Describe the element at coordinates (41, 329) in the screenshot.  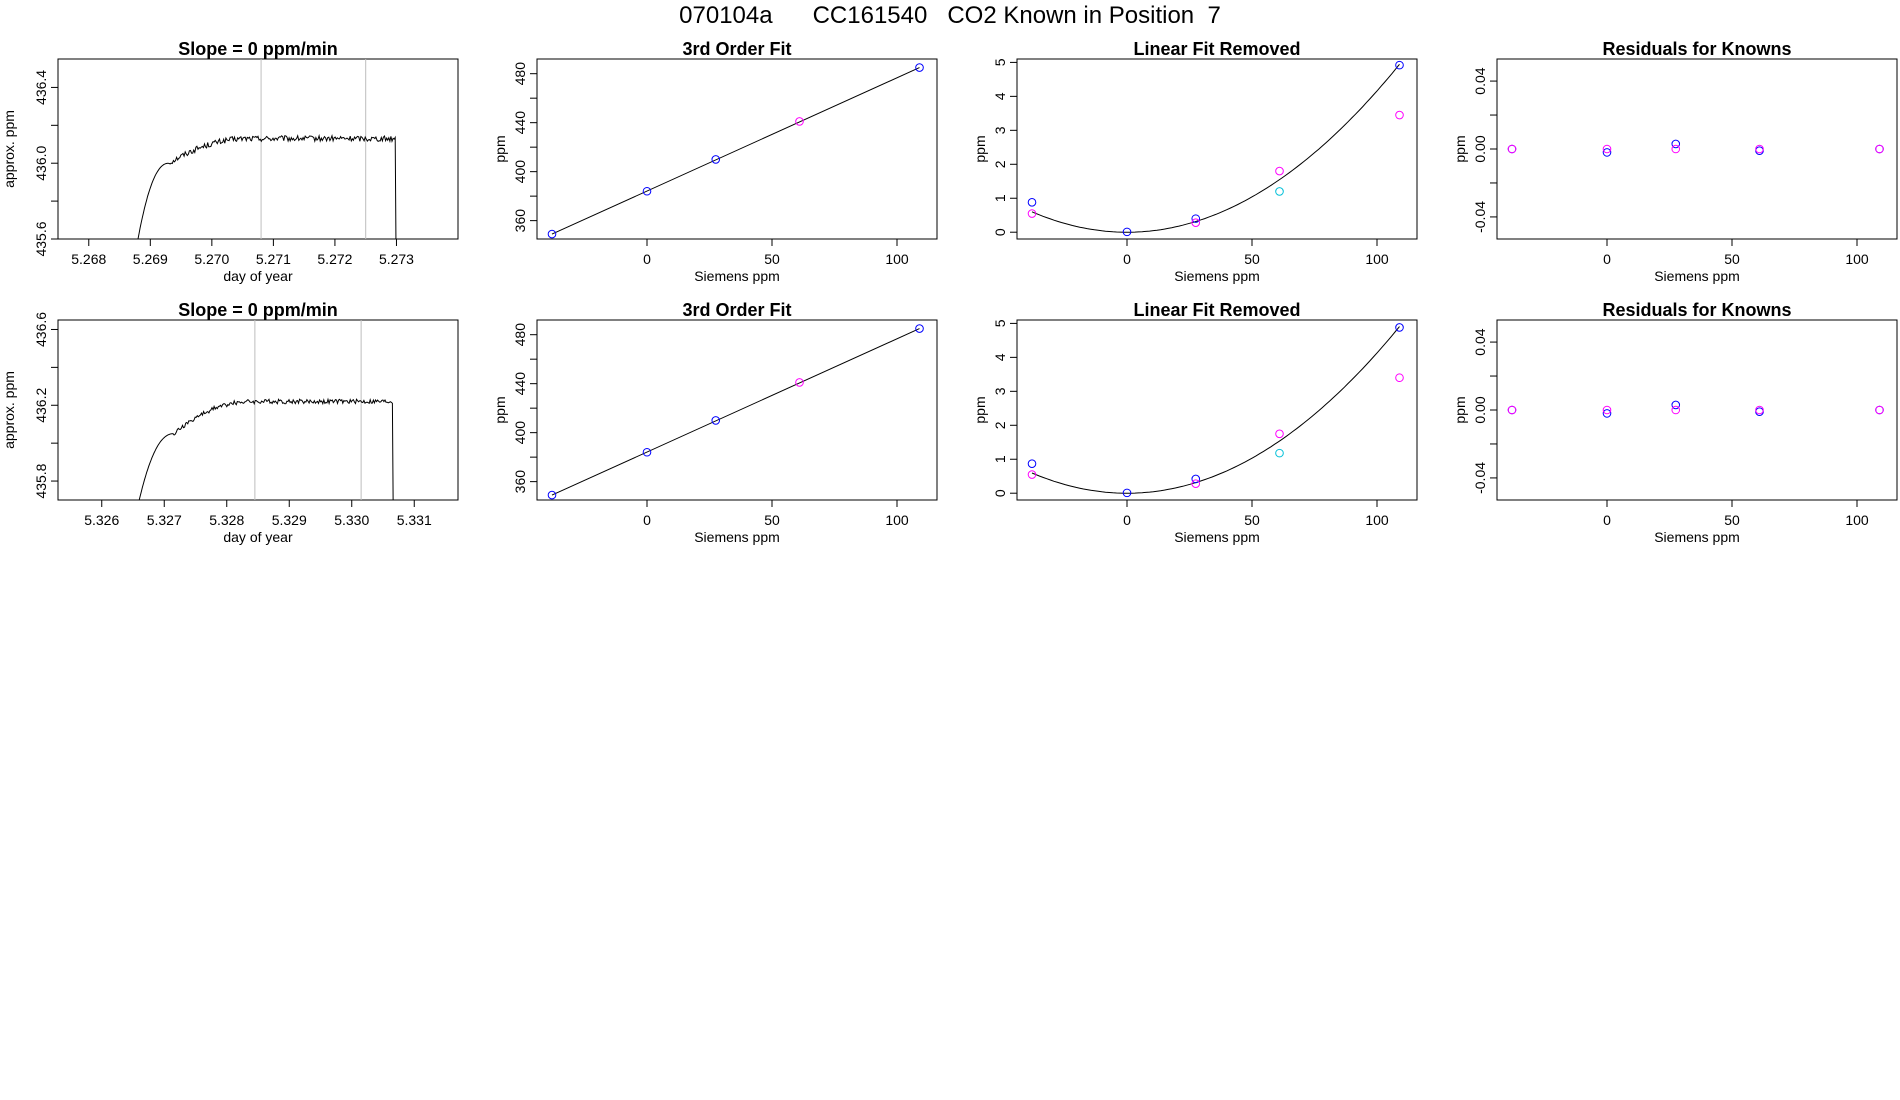
I see `y-tick-label: 436.6` at that location.